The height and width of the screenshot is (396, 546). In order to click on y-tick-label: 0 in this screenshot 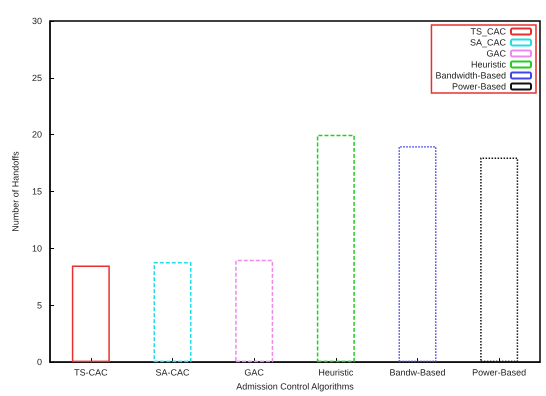, I will do `click(39, 362)`.